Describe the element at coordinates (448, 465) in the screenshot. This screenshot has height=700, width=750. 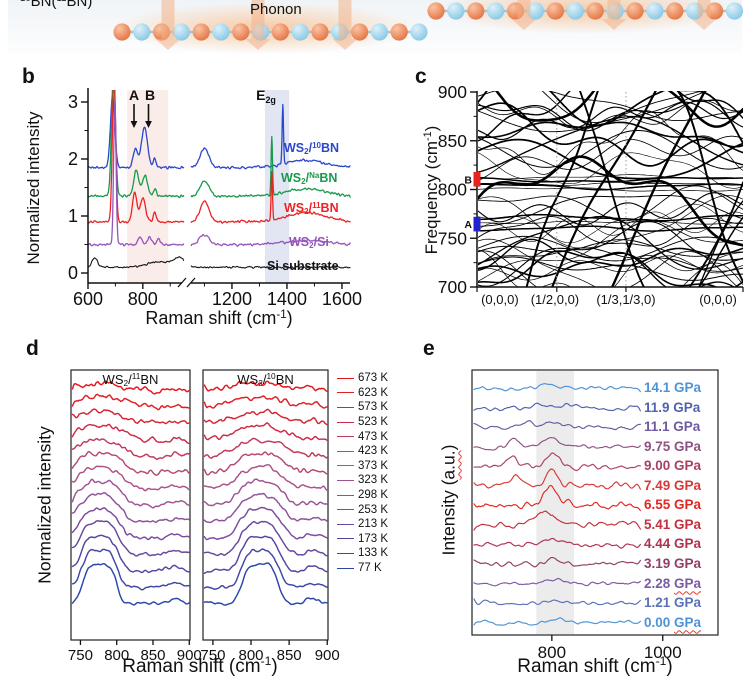
I see `panel-e-ylabel-au: a.u.` at that location.